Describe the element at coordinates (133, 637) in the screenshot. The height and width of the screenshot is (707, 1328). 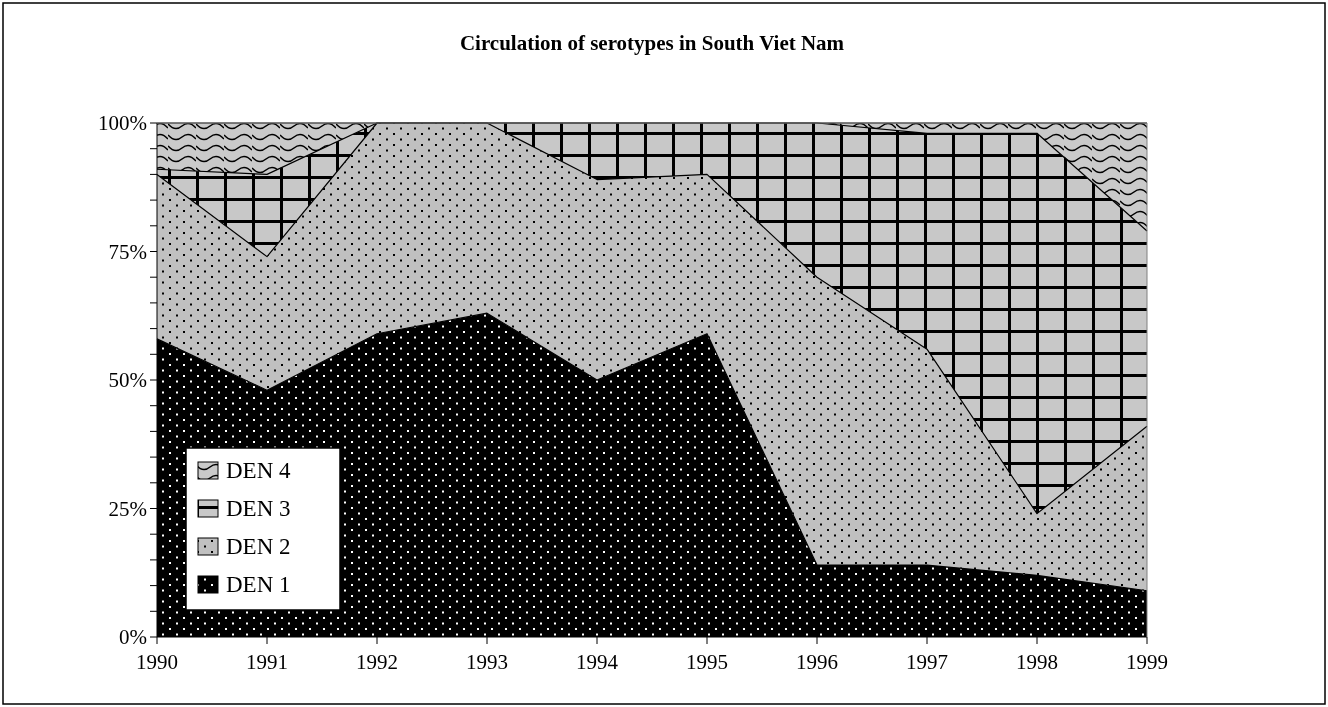
I see `y-tick-label: 0%` at that location.